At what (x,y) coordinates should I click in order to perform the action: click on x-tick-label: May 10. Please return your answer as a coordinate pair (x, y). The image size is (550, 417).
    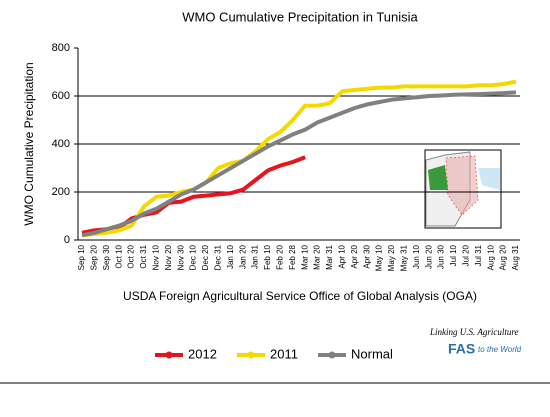
    Looking at the image, I should click on (379, 257).